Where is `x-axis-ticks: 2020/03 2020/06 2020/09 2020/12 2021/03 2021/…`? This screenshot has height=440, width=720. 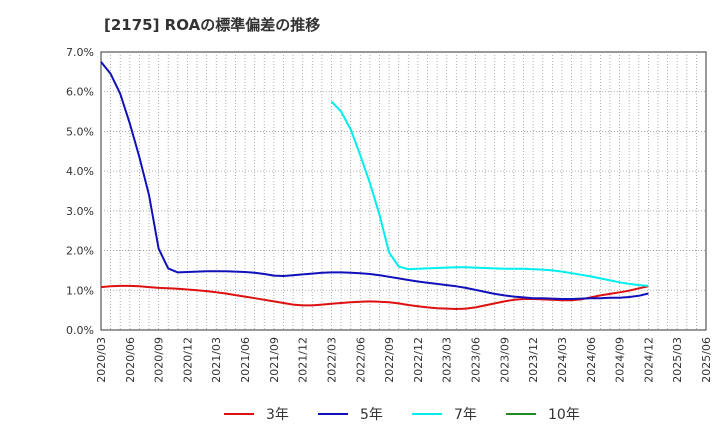 x-axis-ticks: 2020/03 2020/06 2020/09 2020/12 2021/03 2021/… is located at coordinates (404, 360).